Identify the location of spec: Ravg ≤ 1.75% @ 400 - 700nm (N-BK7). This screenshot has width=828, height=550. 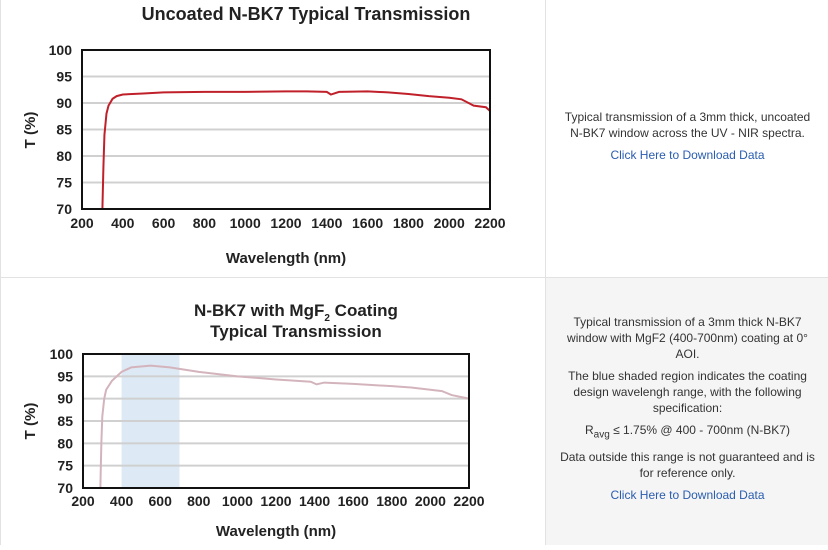
(687, 432).